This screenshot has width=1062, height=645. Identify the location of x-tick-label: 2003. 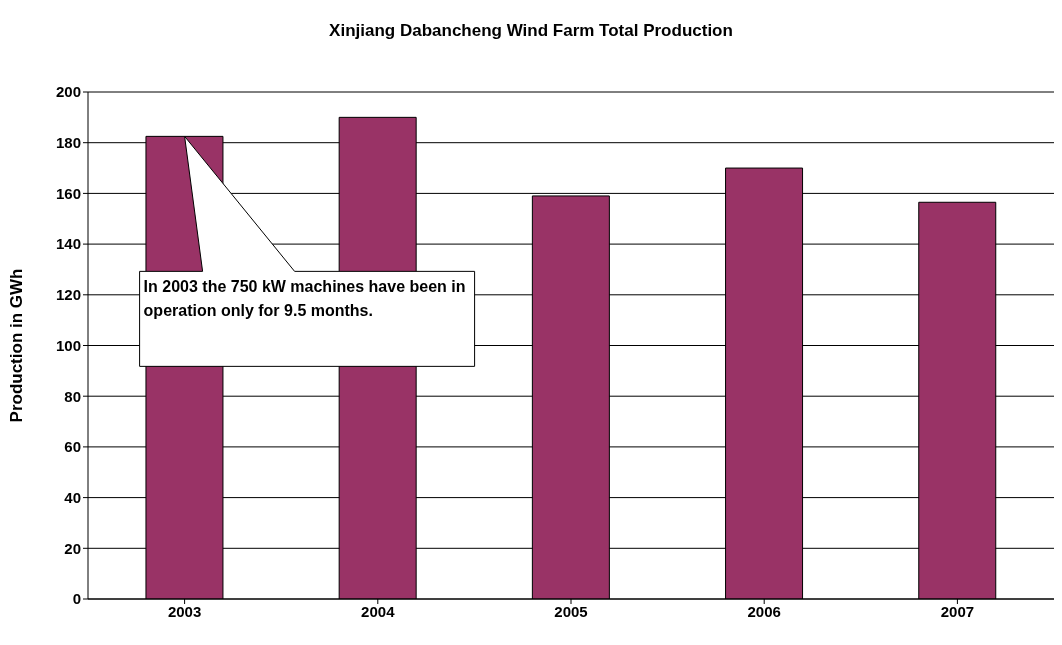
(184, 611).